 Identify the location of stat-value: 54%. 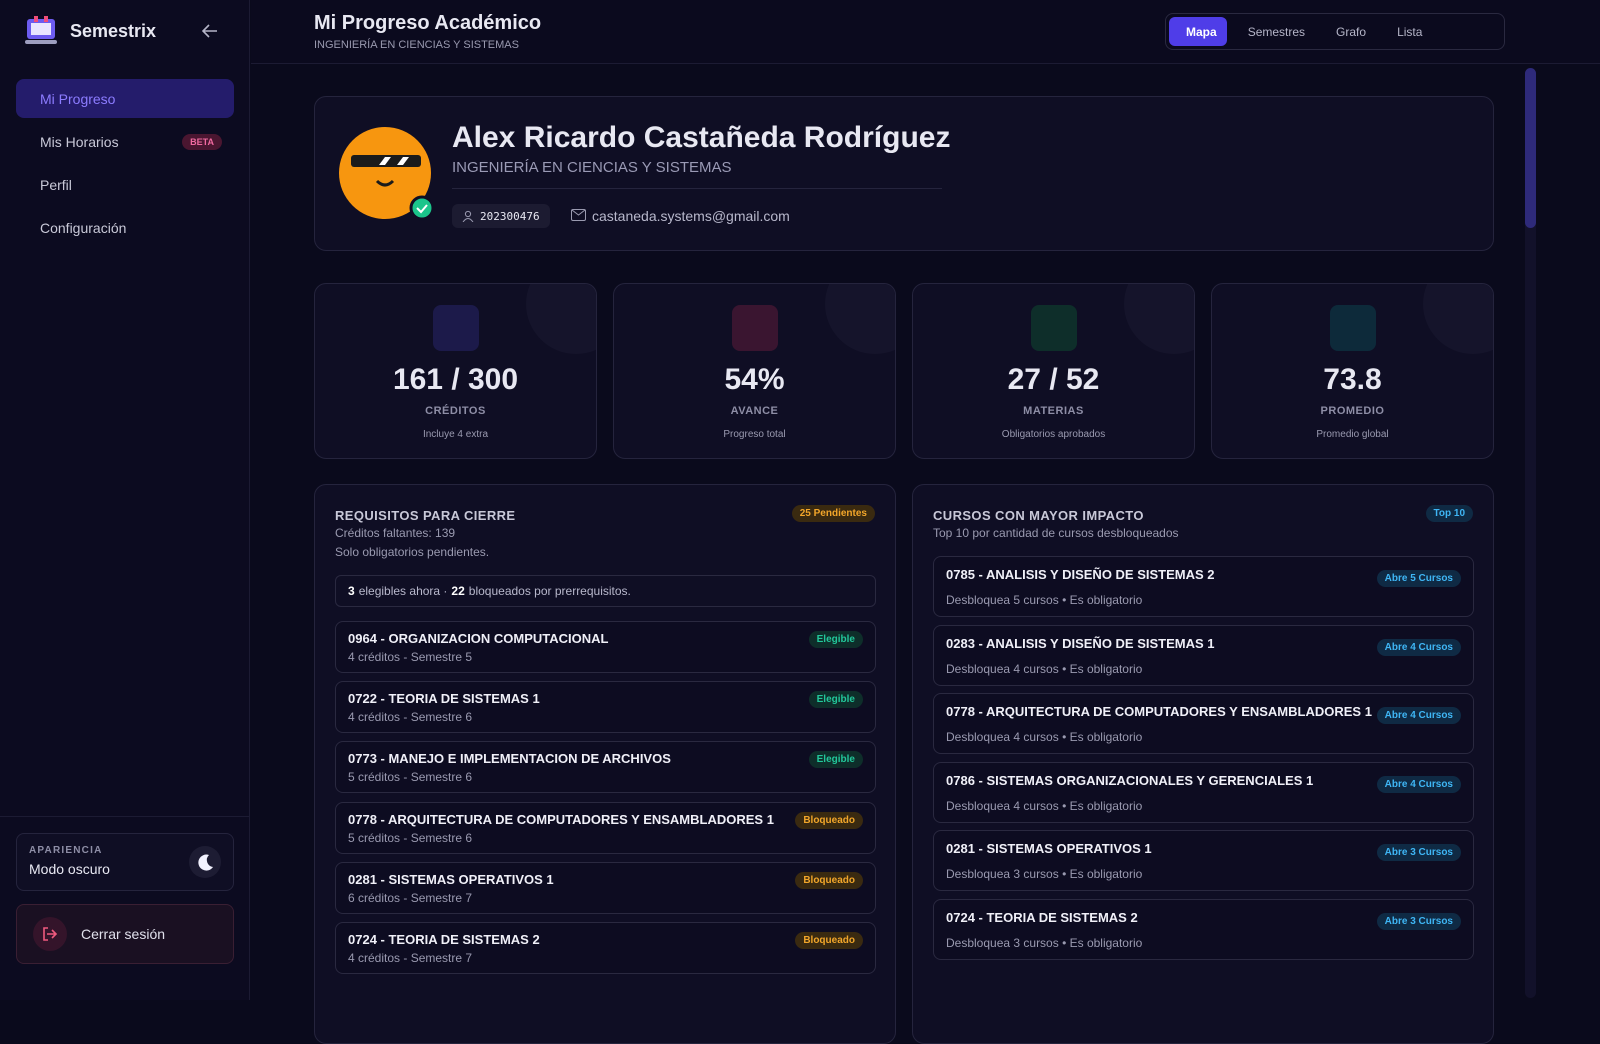
(754, 379).